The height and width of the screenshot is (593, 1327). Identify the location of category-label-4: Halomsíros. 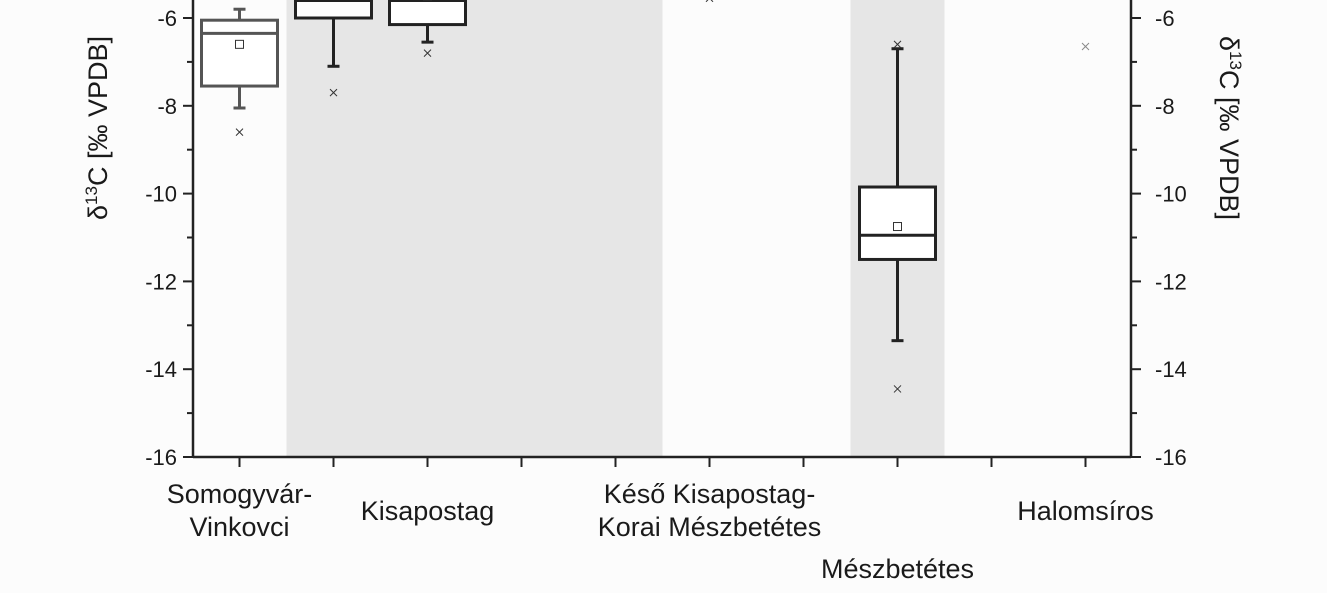
(1085, 511).